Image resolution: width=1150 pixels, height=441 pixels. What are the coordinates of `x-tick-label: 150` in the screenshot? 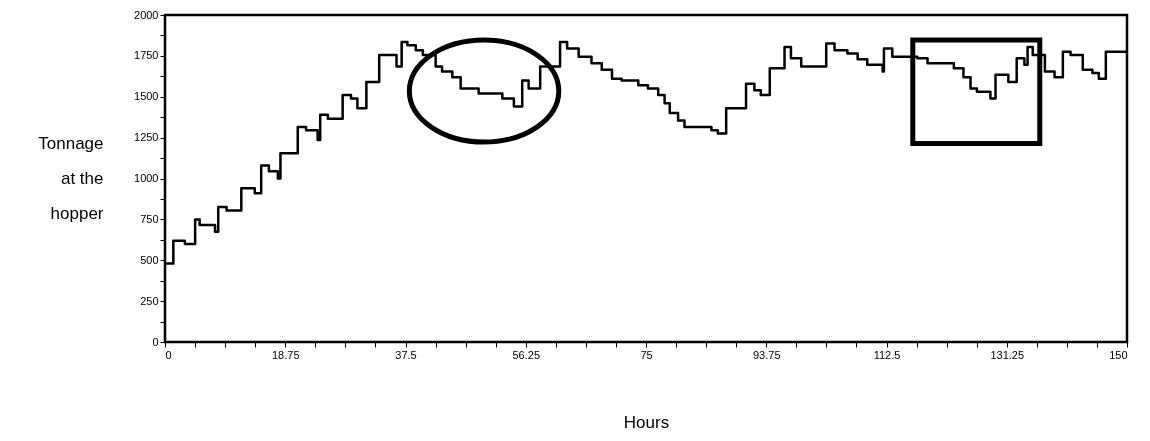 It's located at (1118, 354).